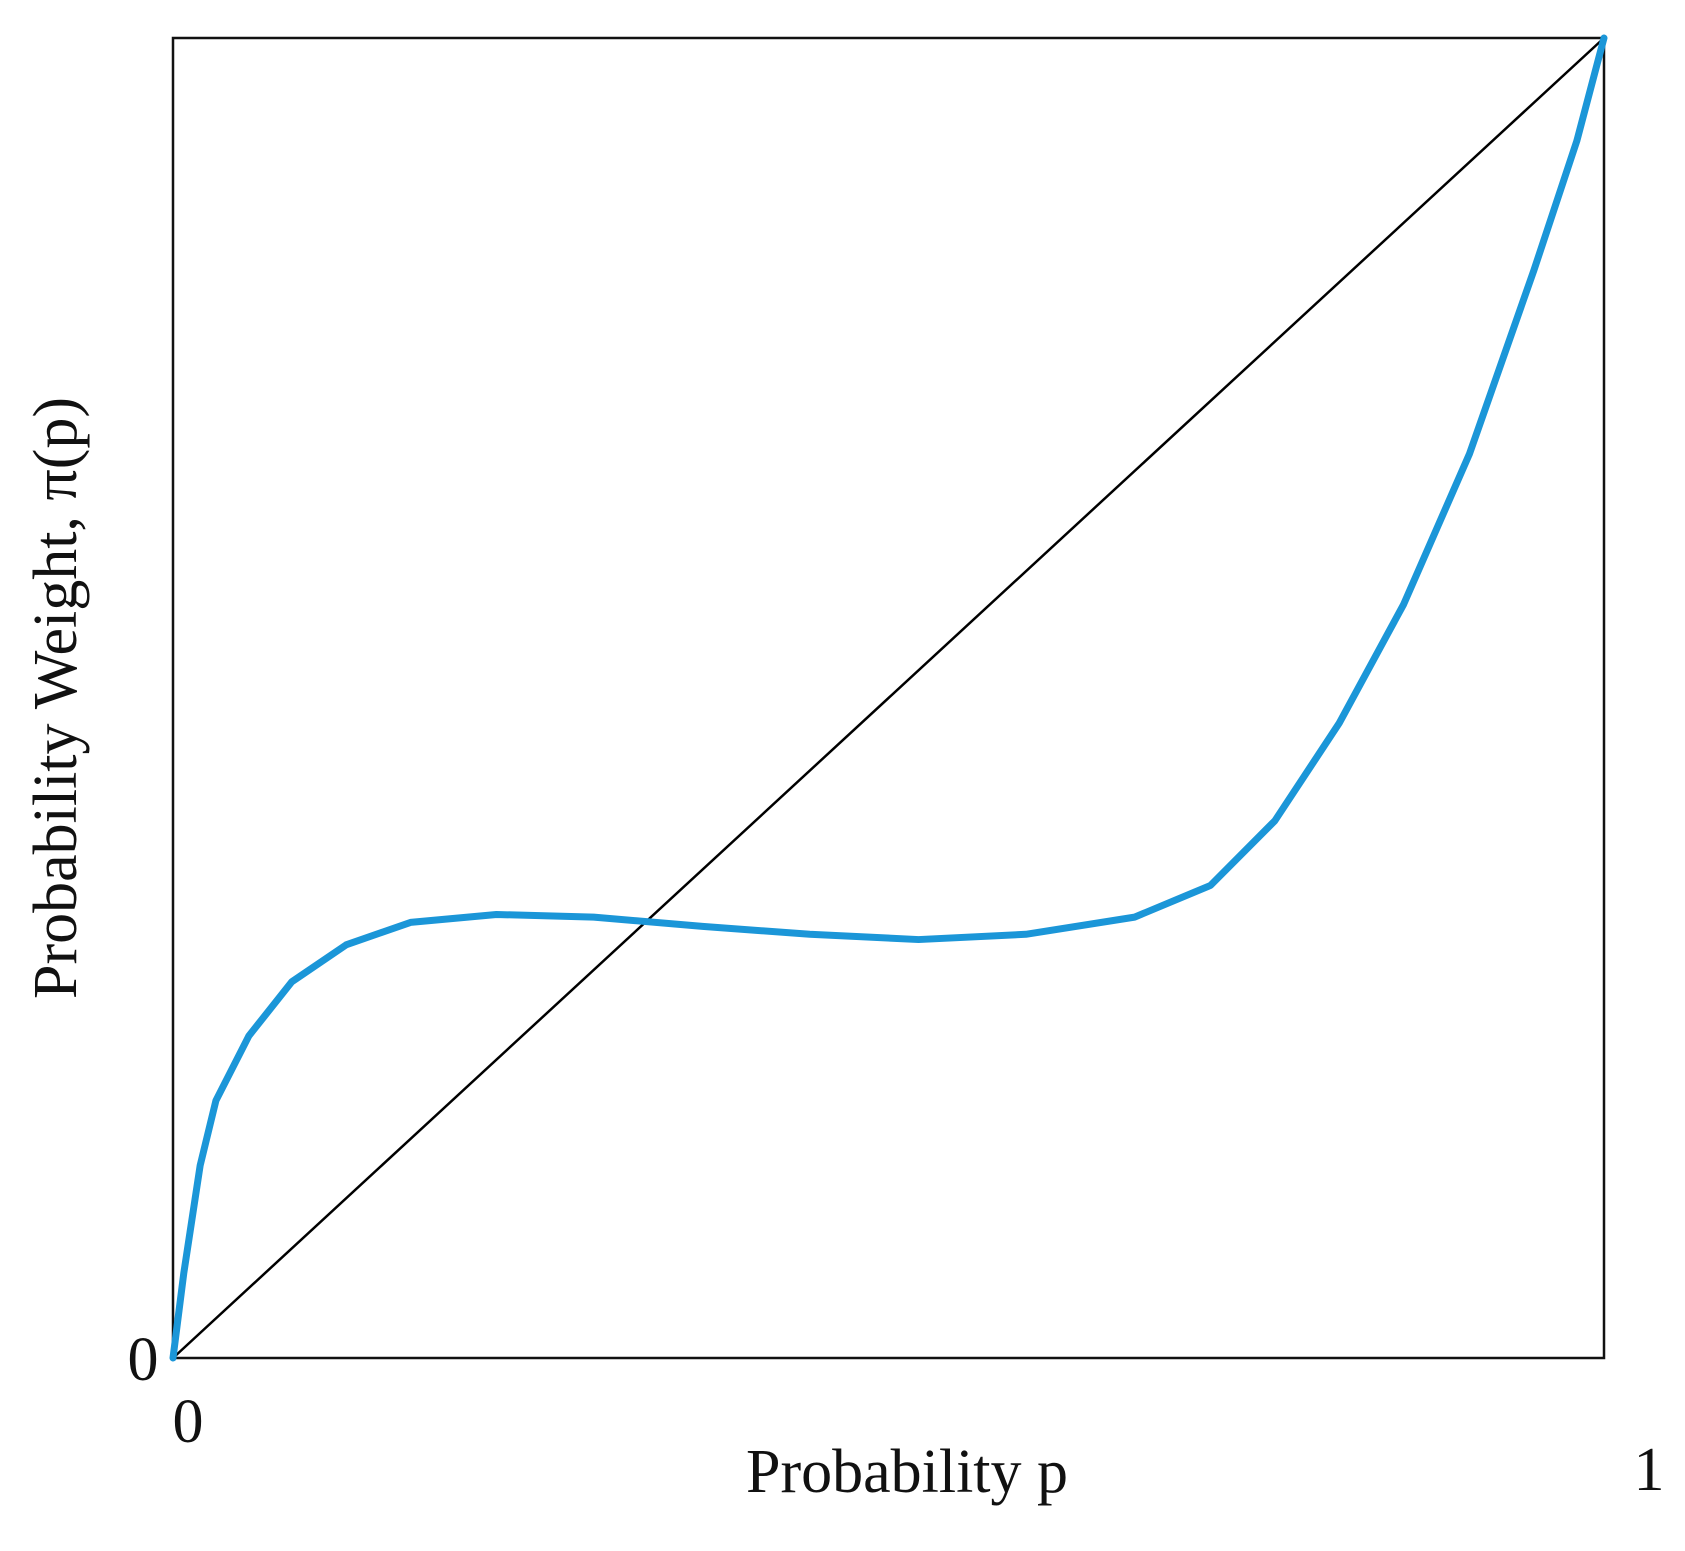 Image resolution: width=1685 pixels, height=1551 pixels. What do you see at coordinates (1649, 1470) in the screenshot?
I see `x-tick-label: 1` at bounding box center [1649, 1470].